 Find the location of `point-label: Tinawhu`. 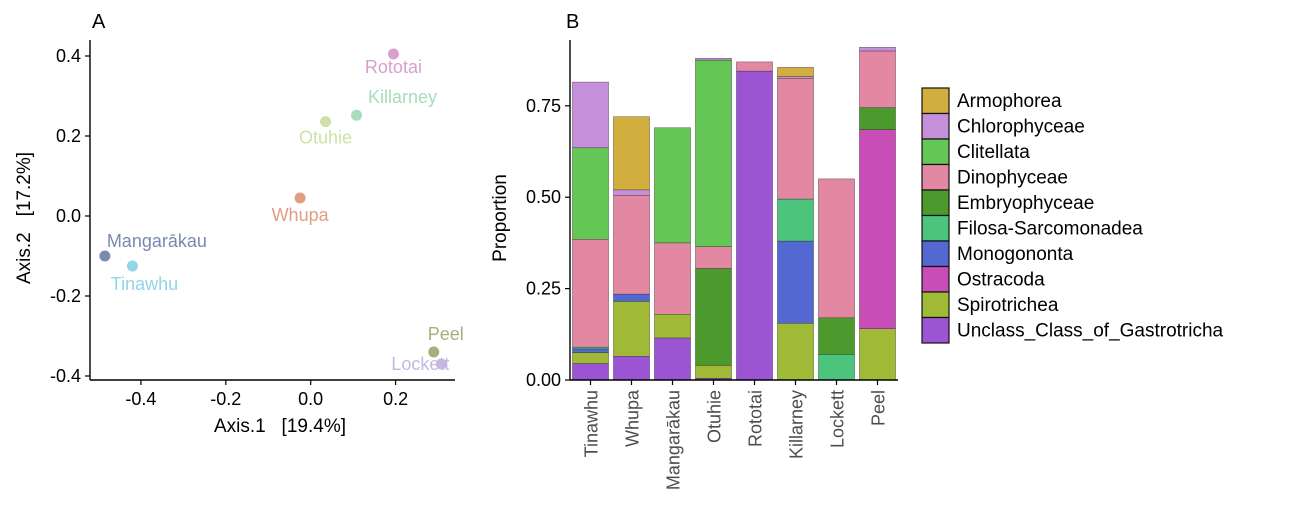

point-label: Tinawhu is located at coordinates (144, 284).